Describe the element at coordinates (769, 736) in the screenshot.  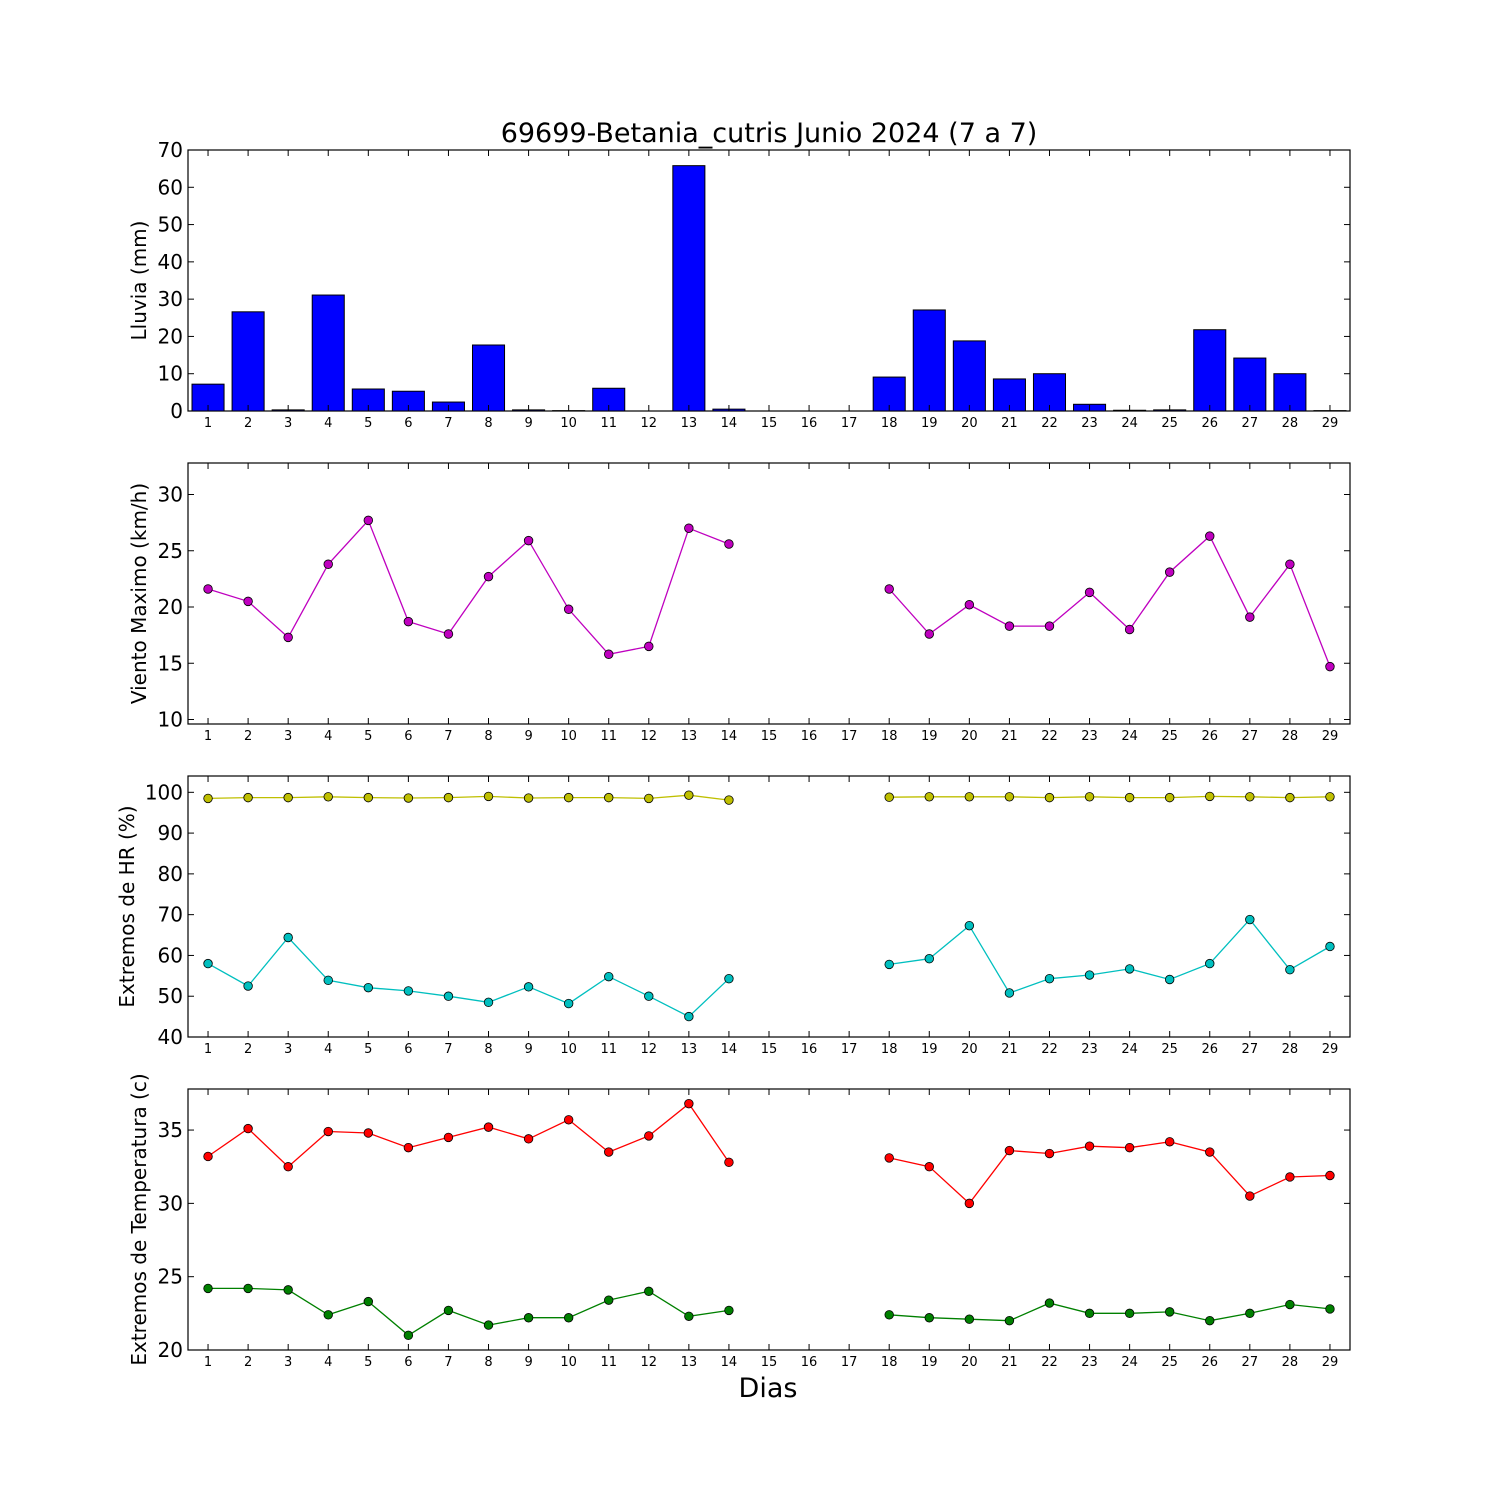
I see `wind-xtick-label: 15` at that location.